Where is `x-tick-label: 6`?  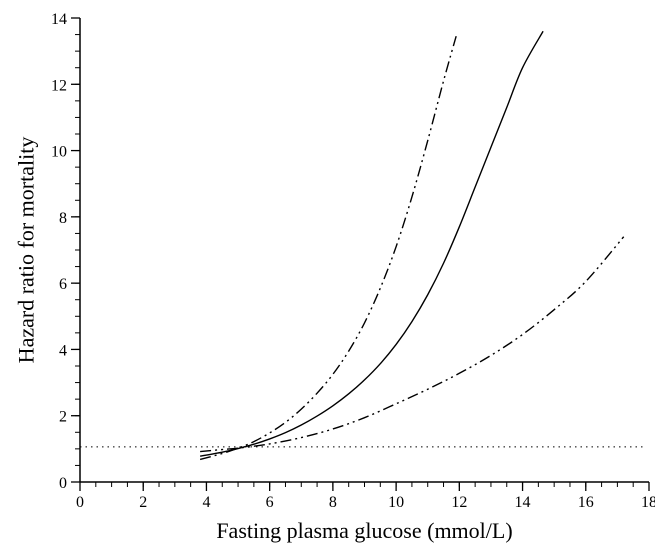 x-tick-label: 6 is located at coordinates (270, 502).